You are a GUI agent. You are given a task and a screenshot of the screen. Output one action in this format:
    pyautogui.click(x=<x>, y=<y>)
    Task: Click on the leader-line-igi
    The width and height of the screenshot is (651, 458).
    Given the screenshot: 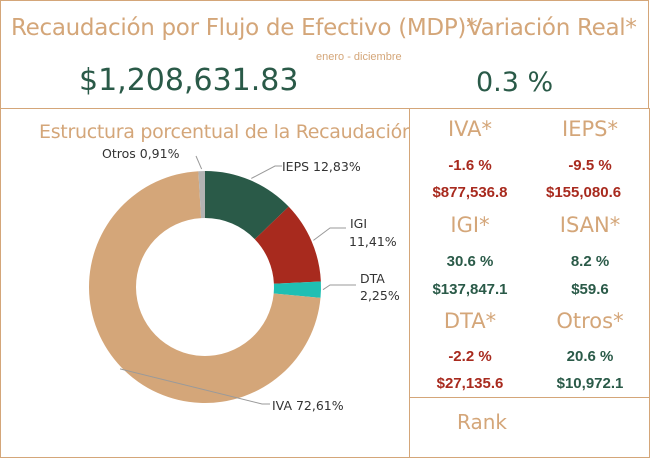 What is the action you would take?
    pyautogui.click(x=329, y=234)
    